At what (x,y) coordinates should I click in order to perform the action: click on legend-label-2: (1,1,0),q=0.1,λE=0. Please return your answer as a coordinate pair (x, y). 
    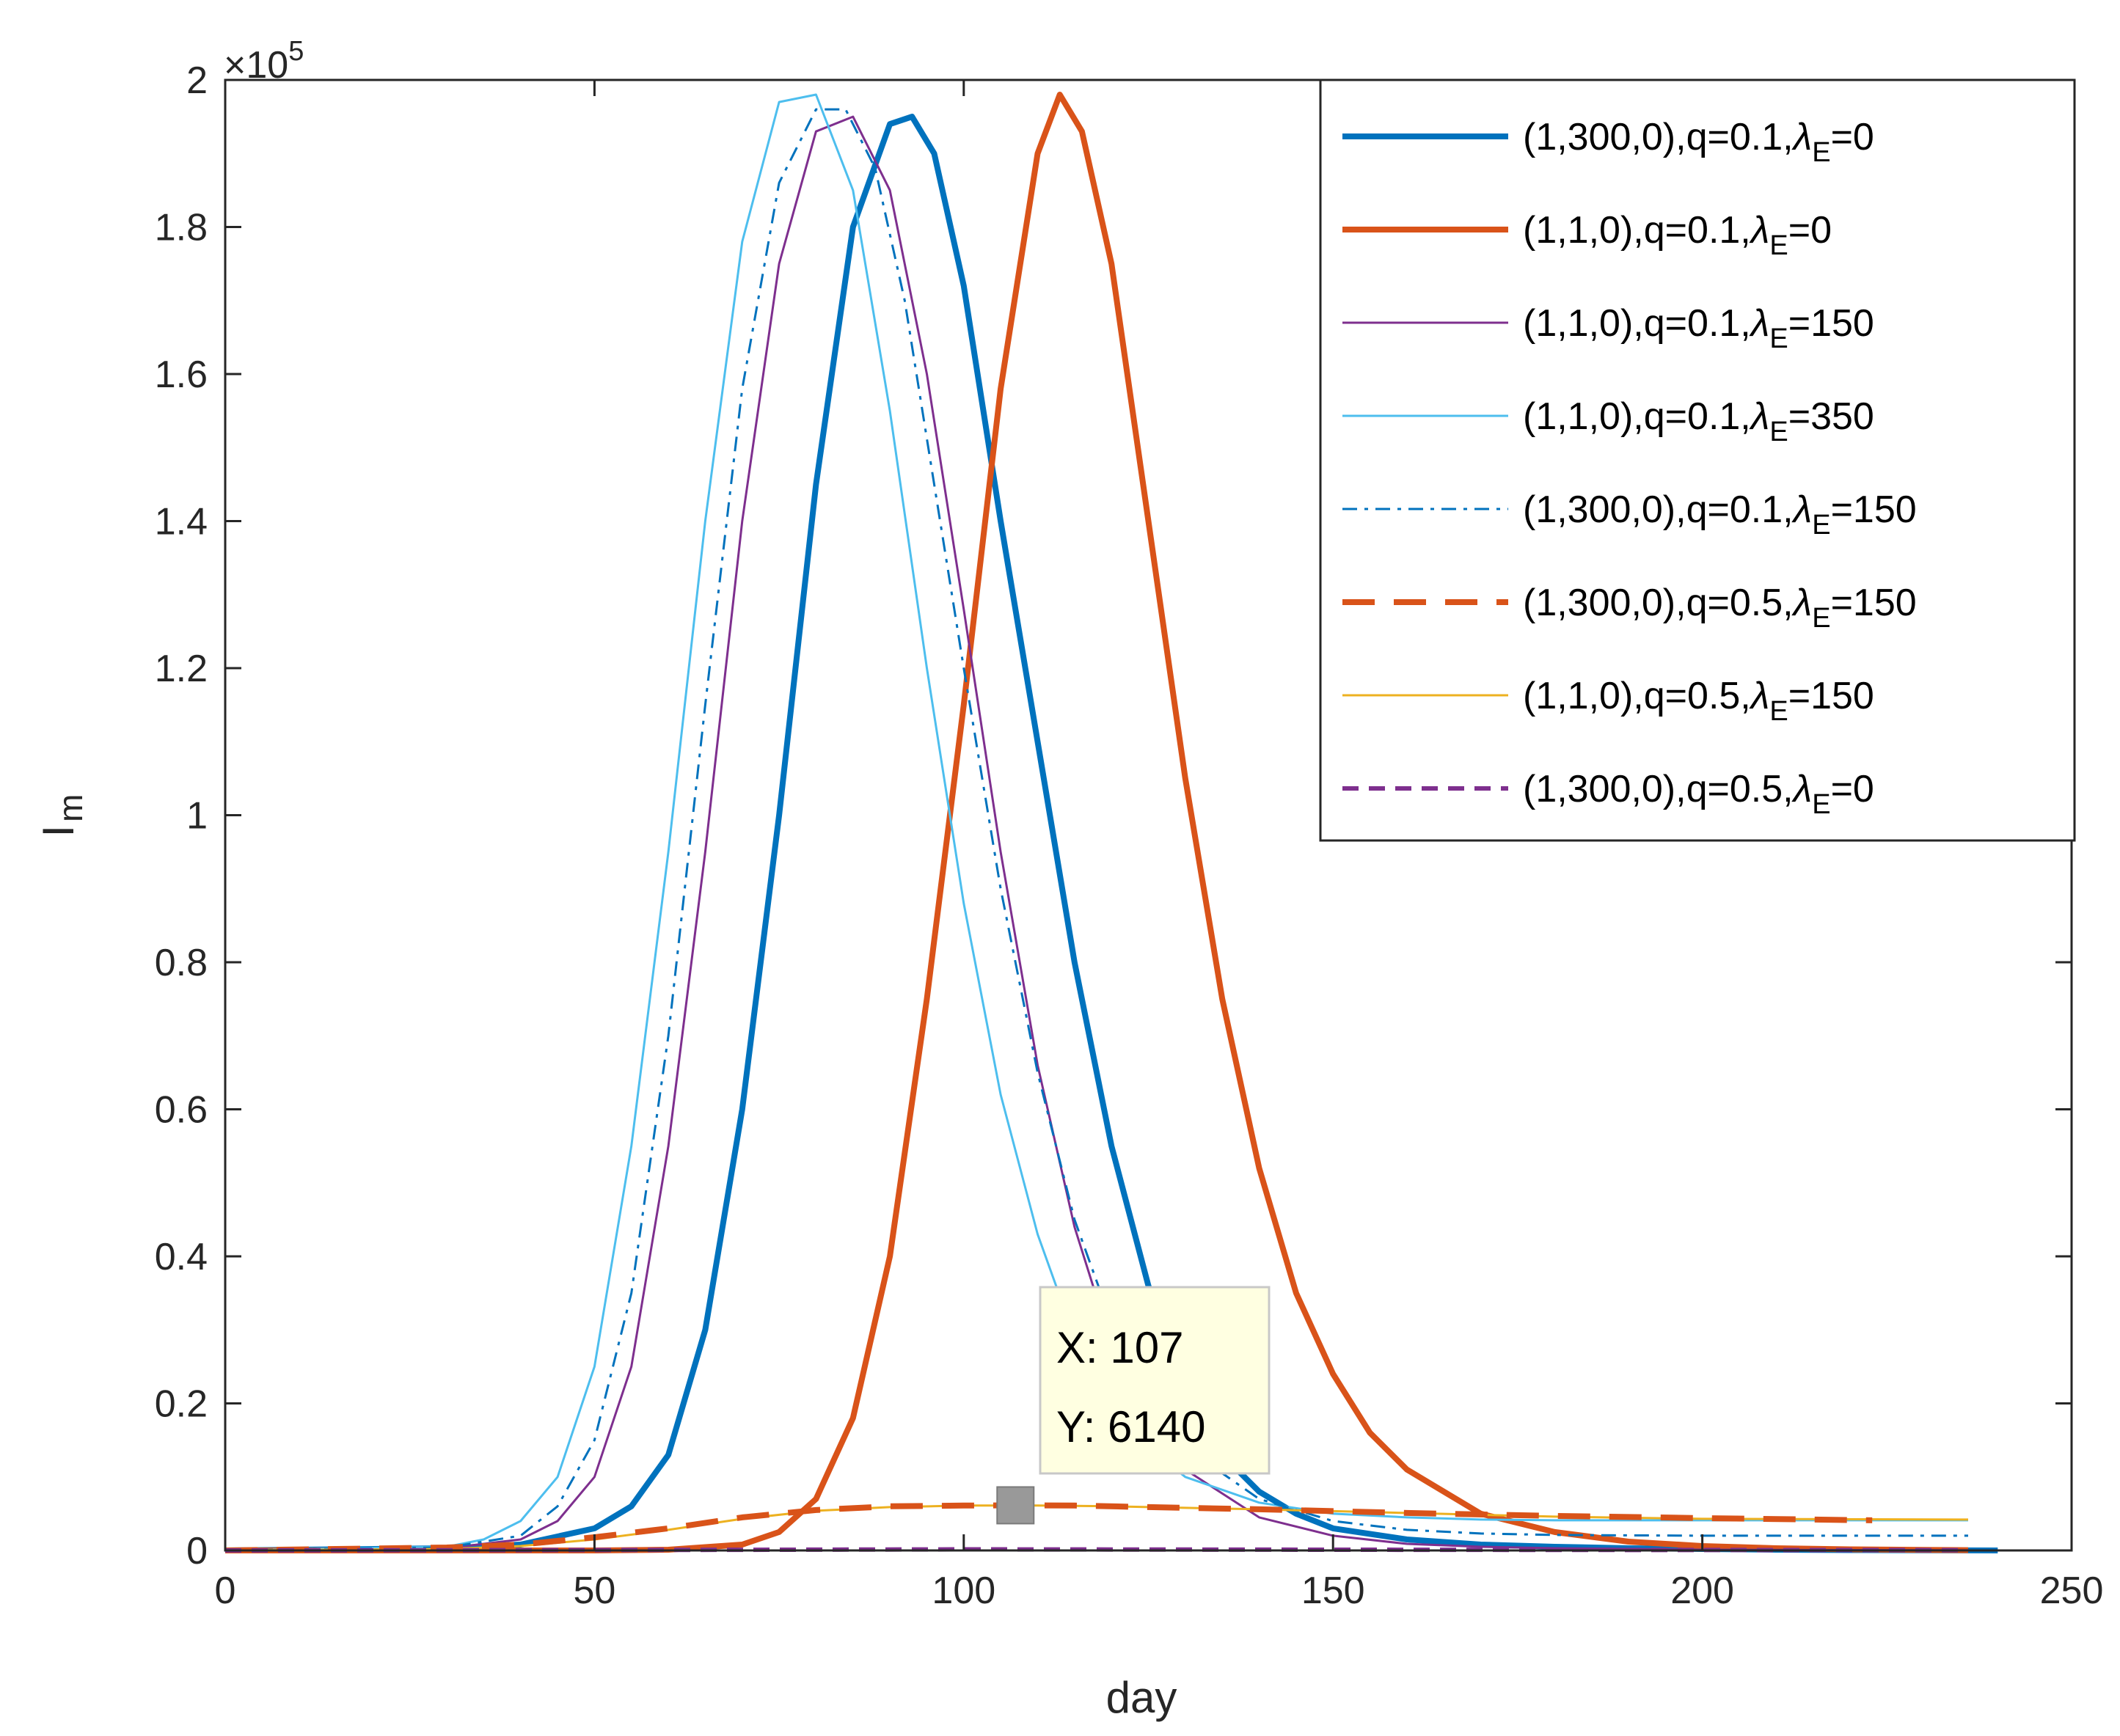
    Looking at the image, I should click on (1677, 235).